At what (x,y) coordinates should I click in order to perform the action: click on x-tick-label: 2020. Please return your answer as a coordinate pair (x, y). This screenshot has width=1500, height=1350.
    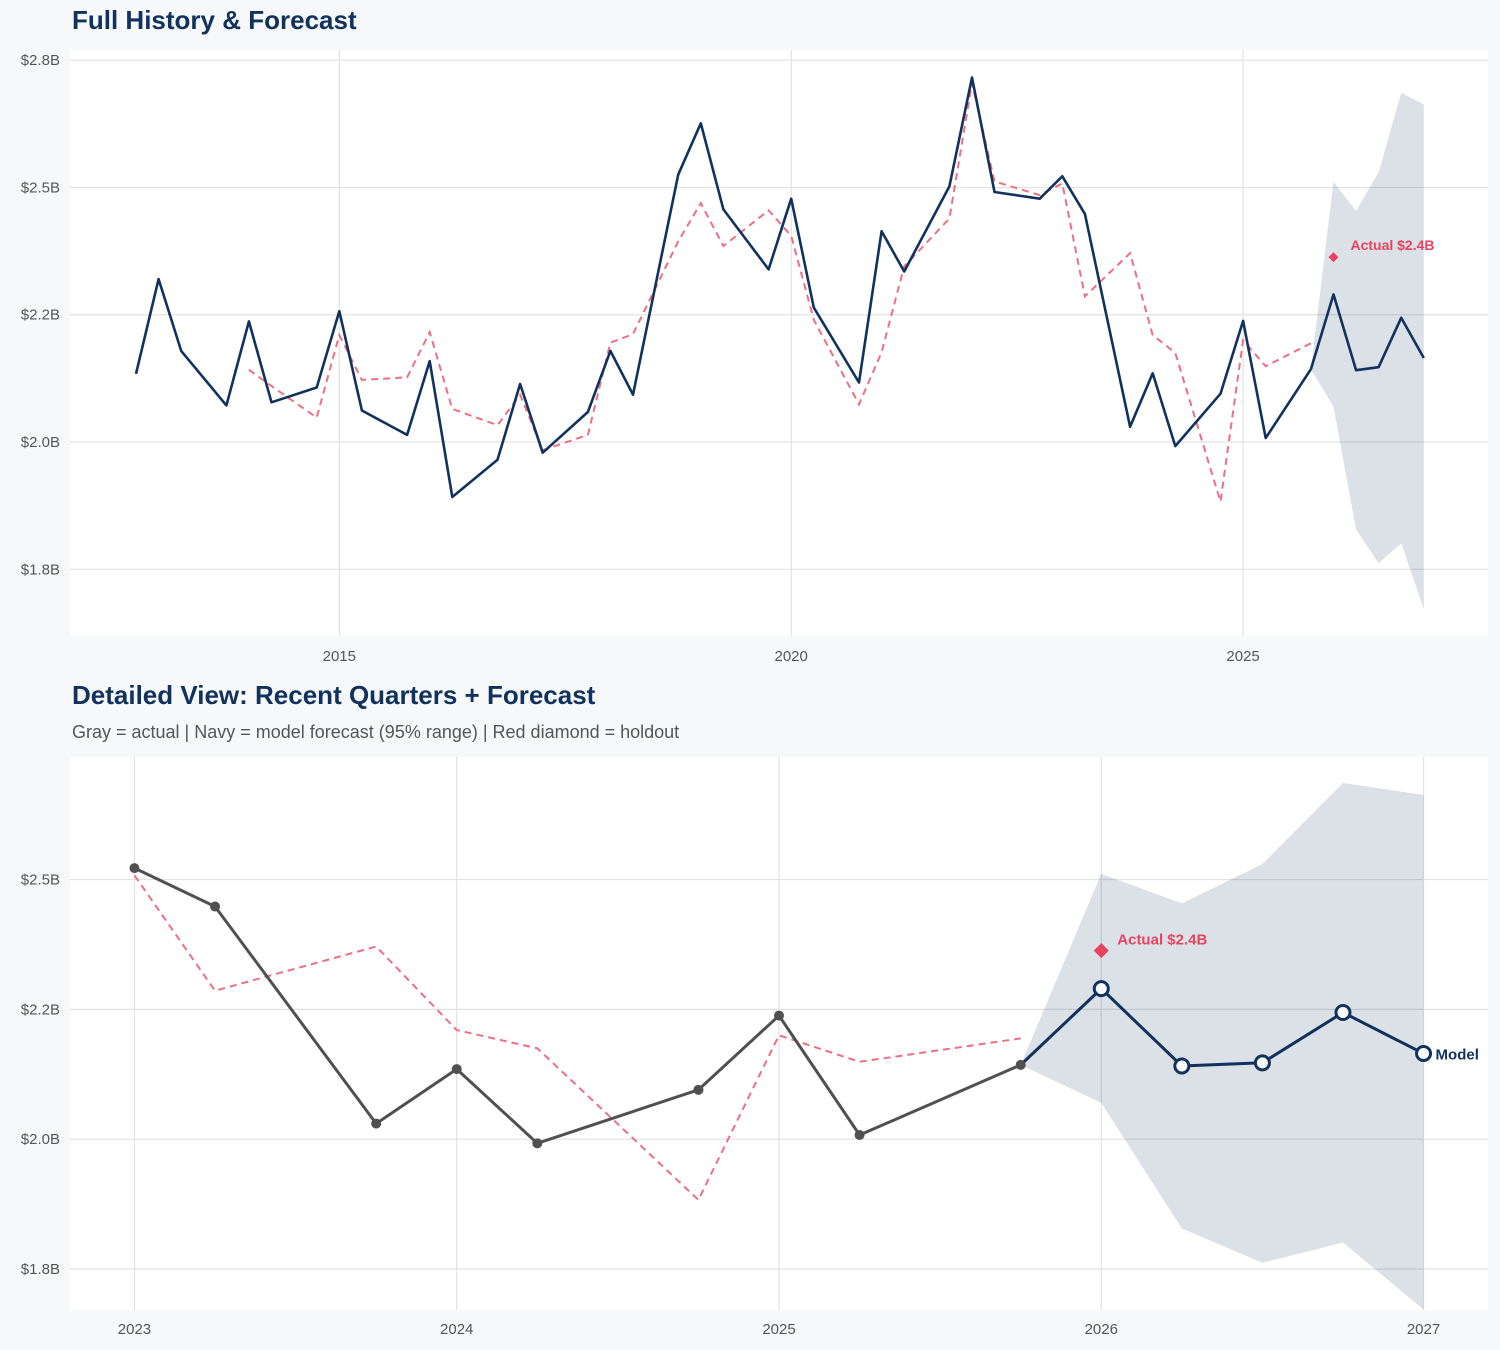
    Looking at the image, I should click on (791, 656).